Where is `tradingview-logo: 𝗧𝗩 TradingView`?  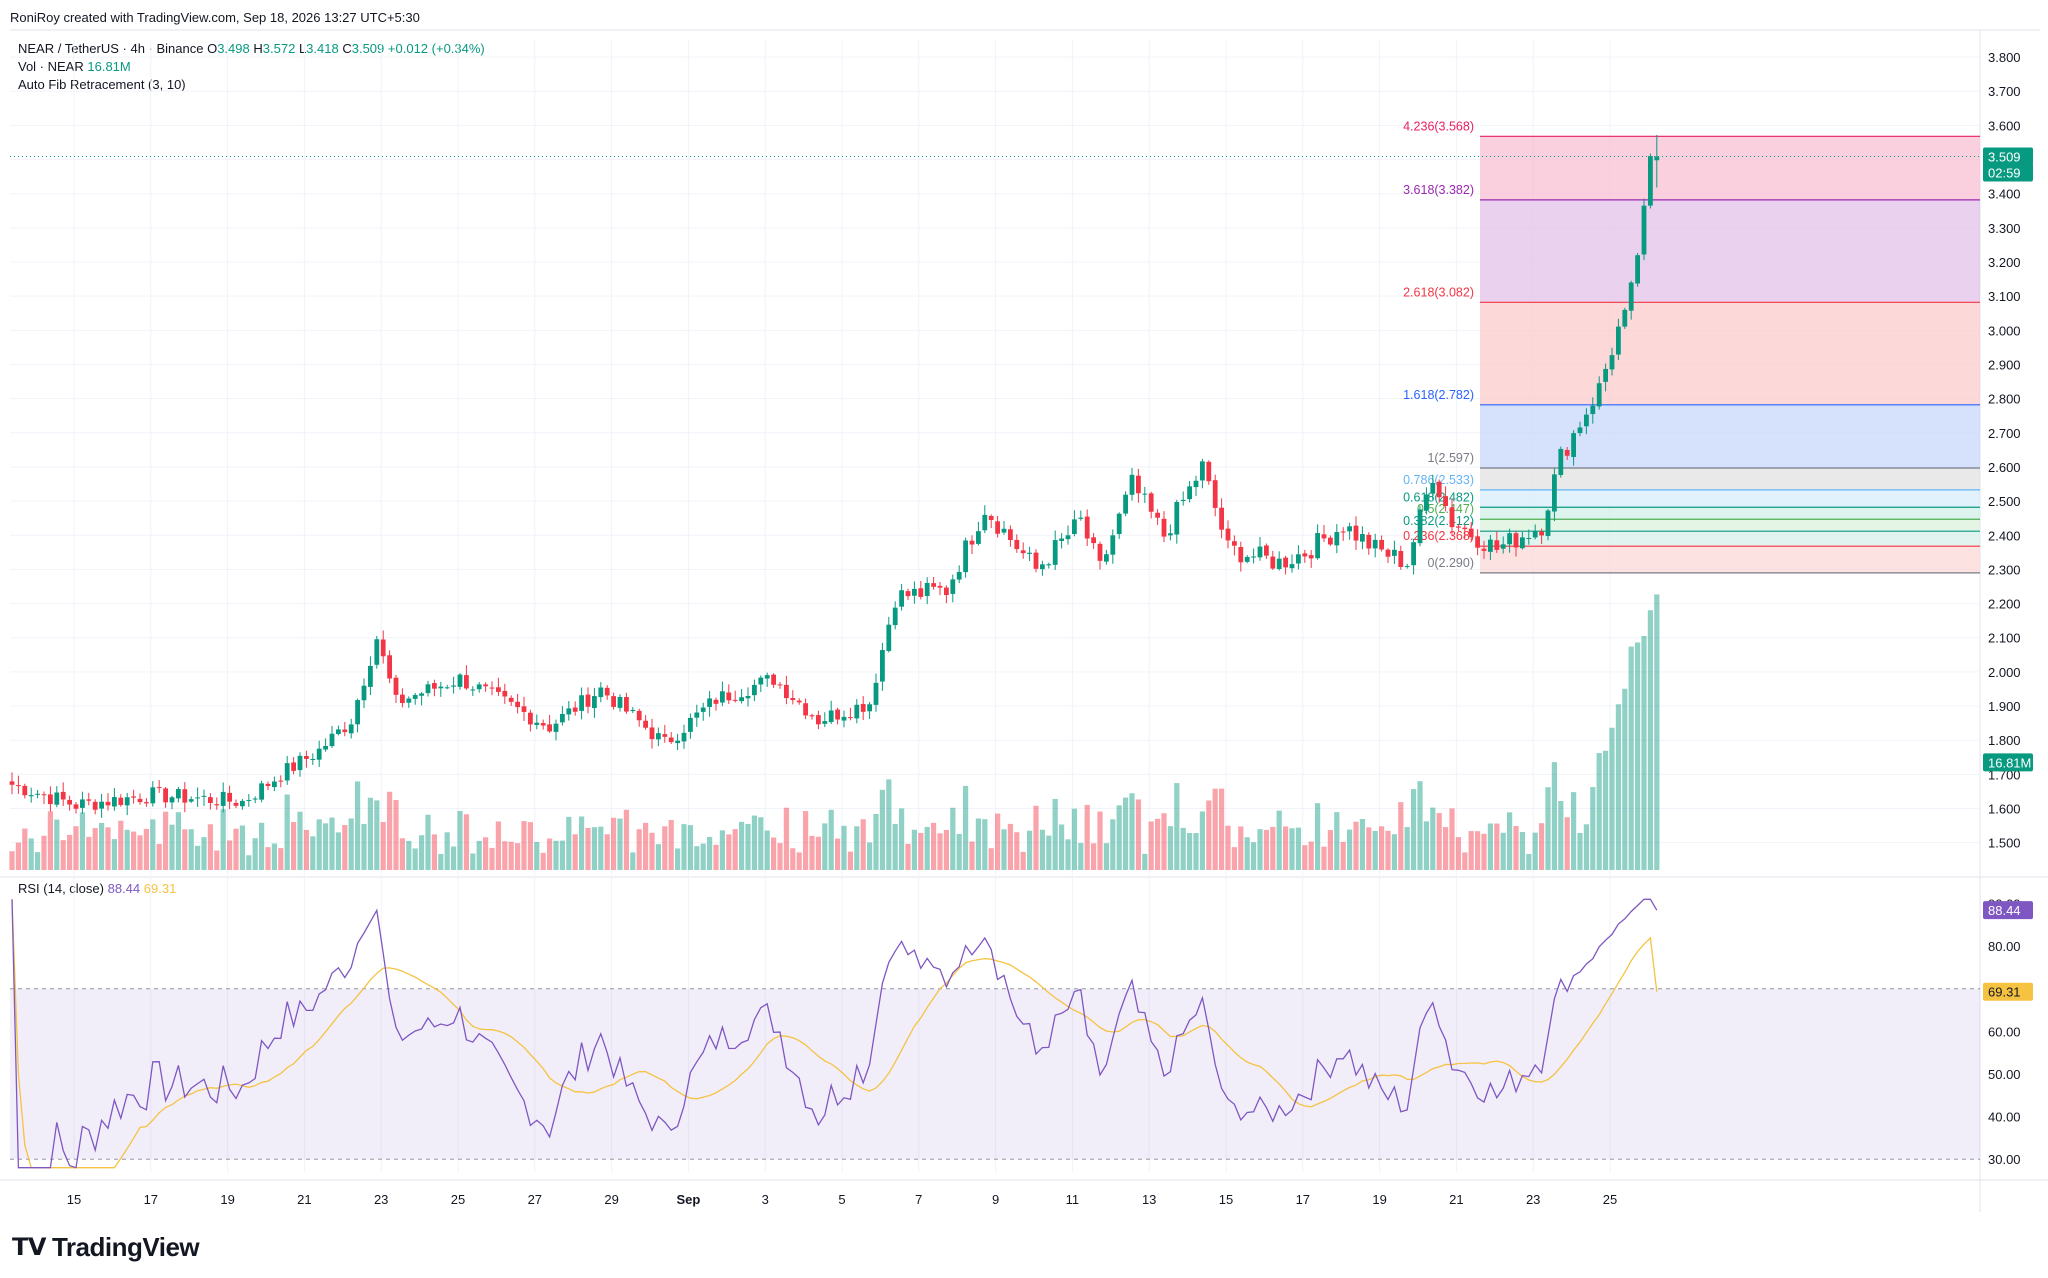 tradingview-logo: 𝗧𝗩 TradingView is located at coordinates (106, 1247).